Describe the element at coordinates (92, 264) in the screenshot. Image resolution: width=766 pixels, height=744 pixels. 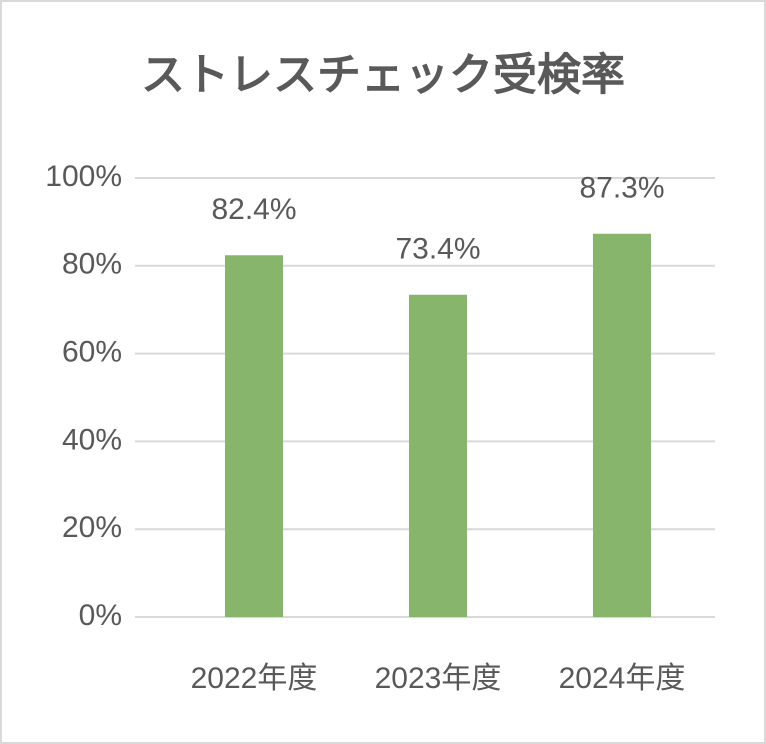
I see `y-tick-label: 80%` at that location.